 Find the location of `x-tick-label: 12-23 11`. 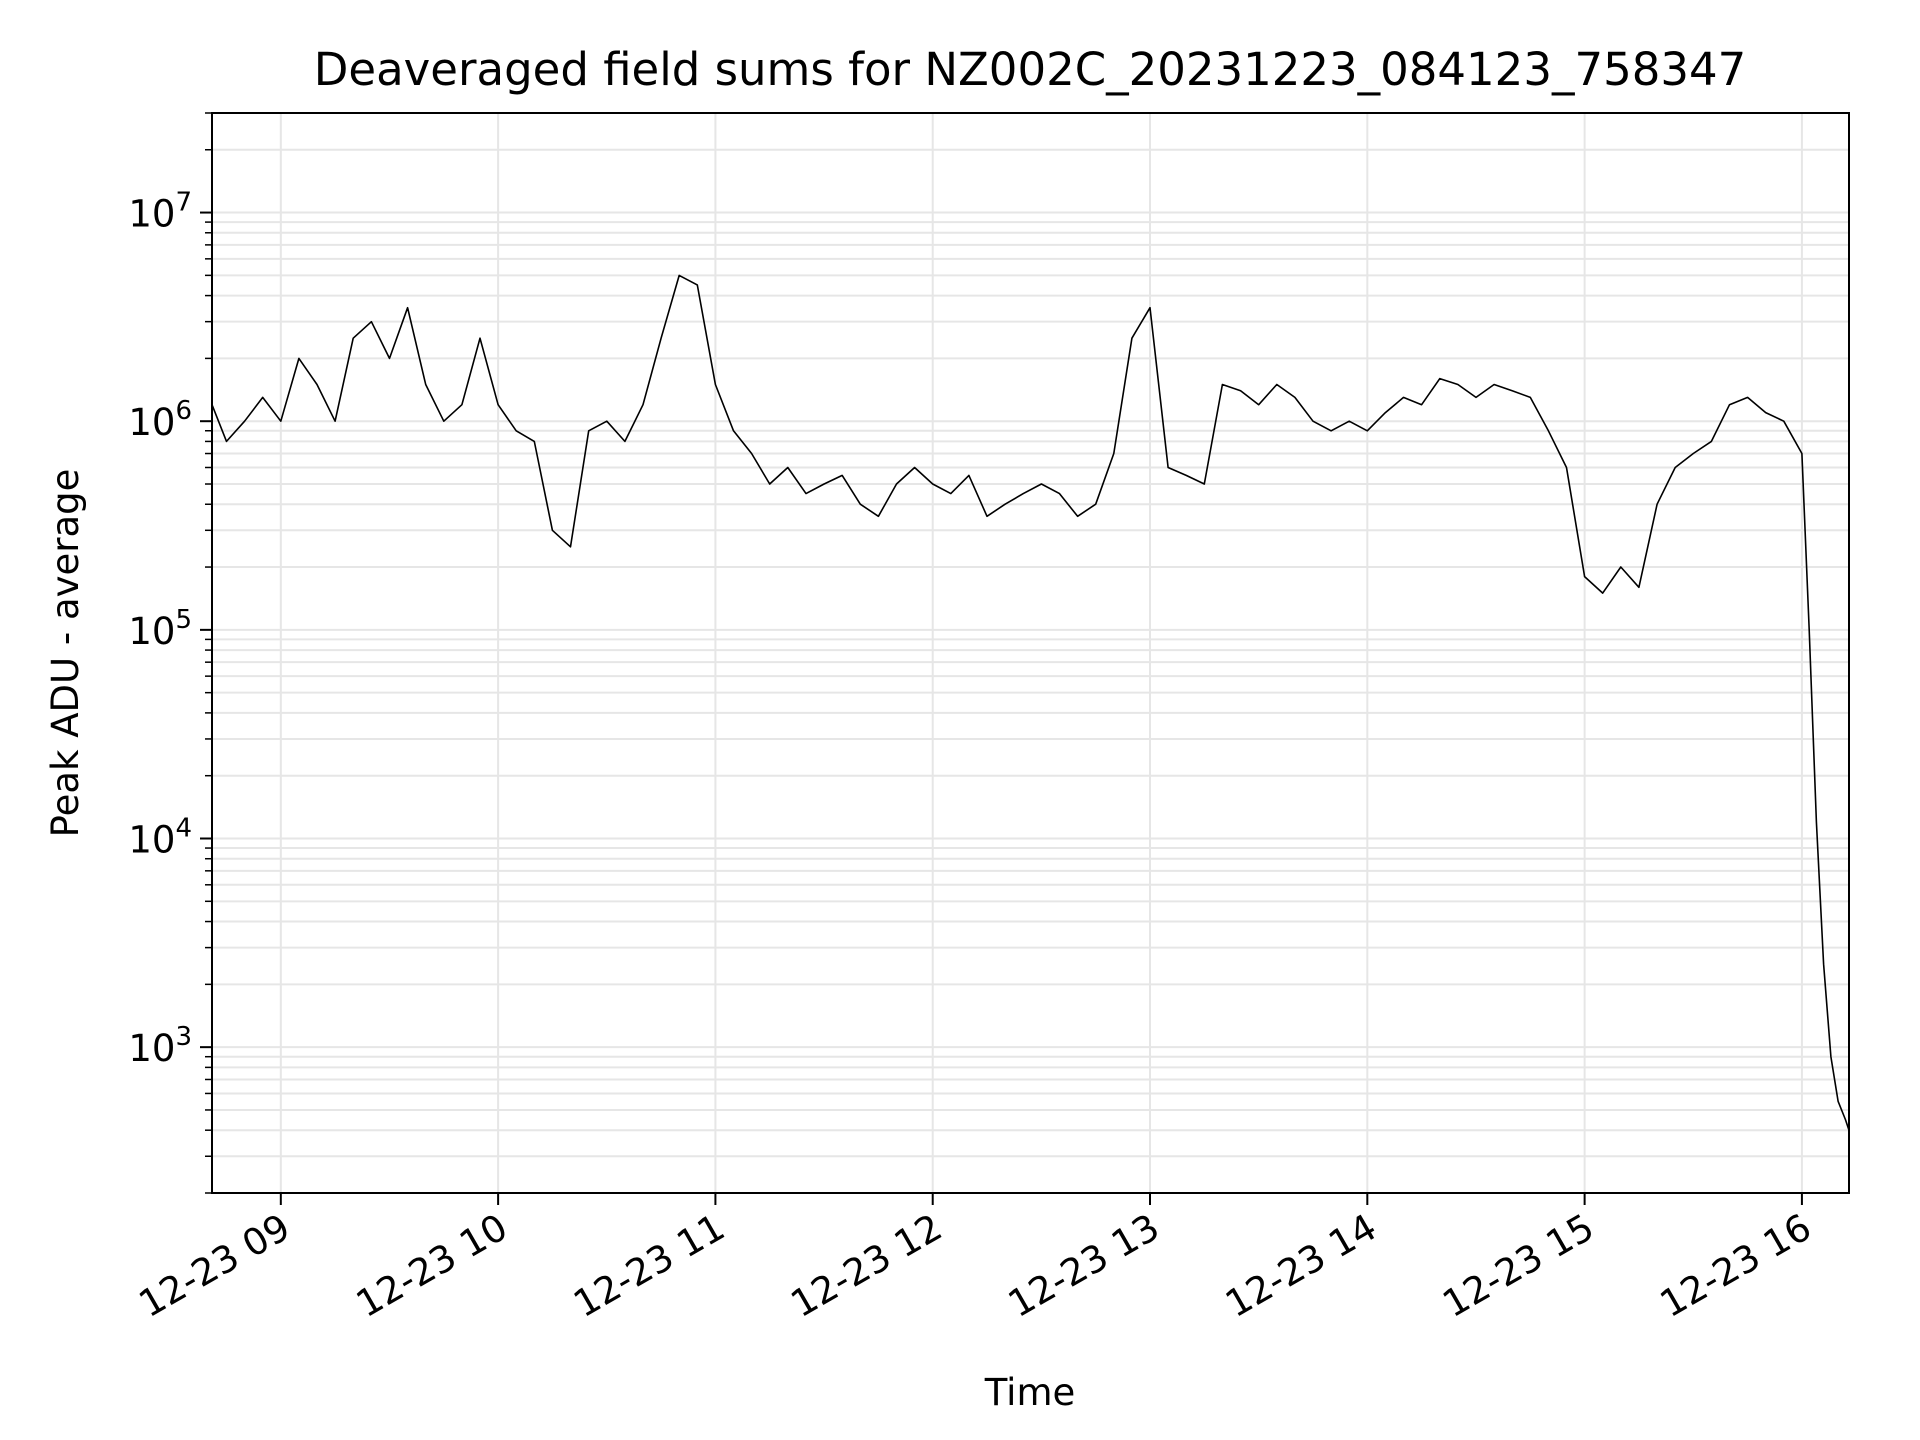

x-tick-label: 12-23 11 is located at coordinates (649, 1266).